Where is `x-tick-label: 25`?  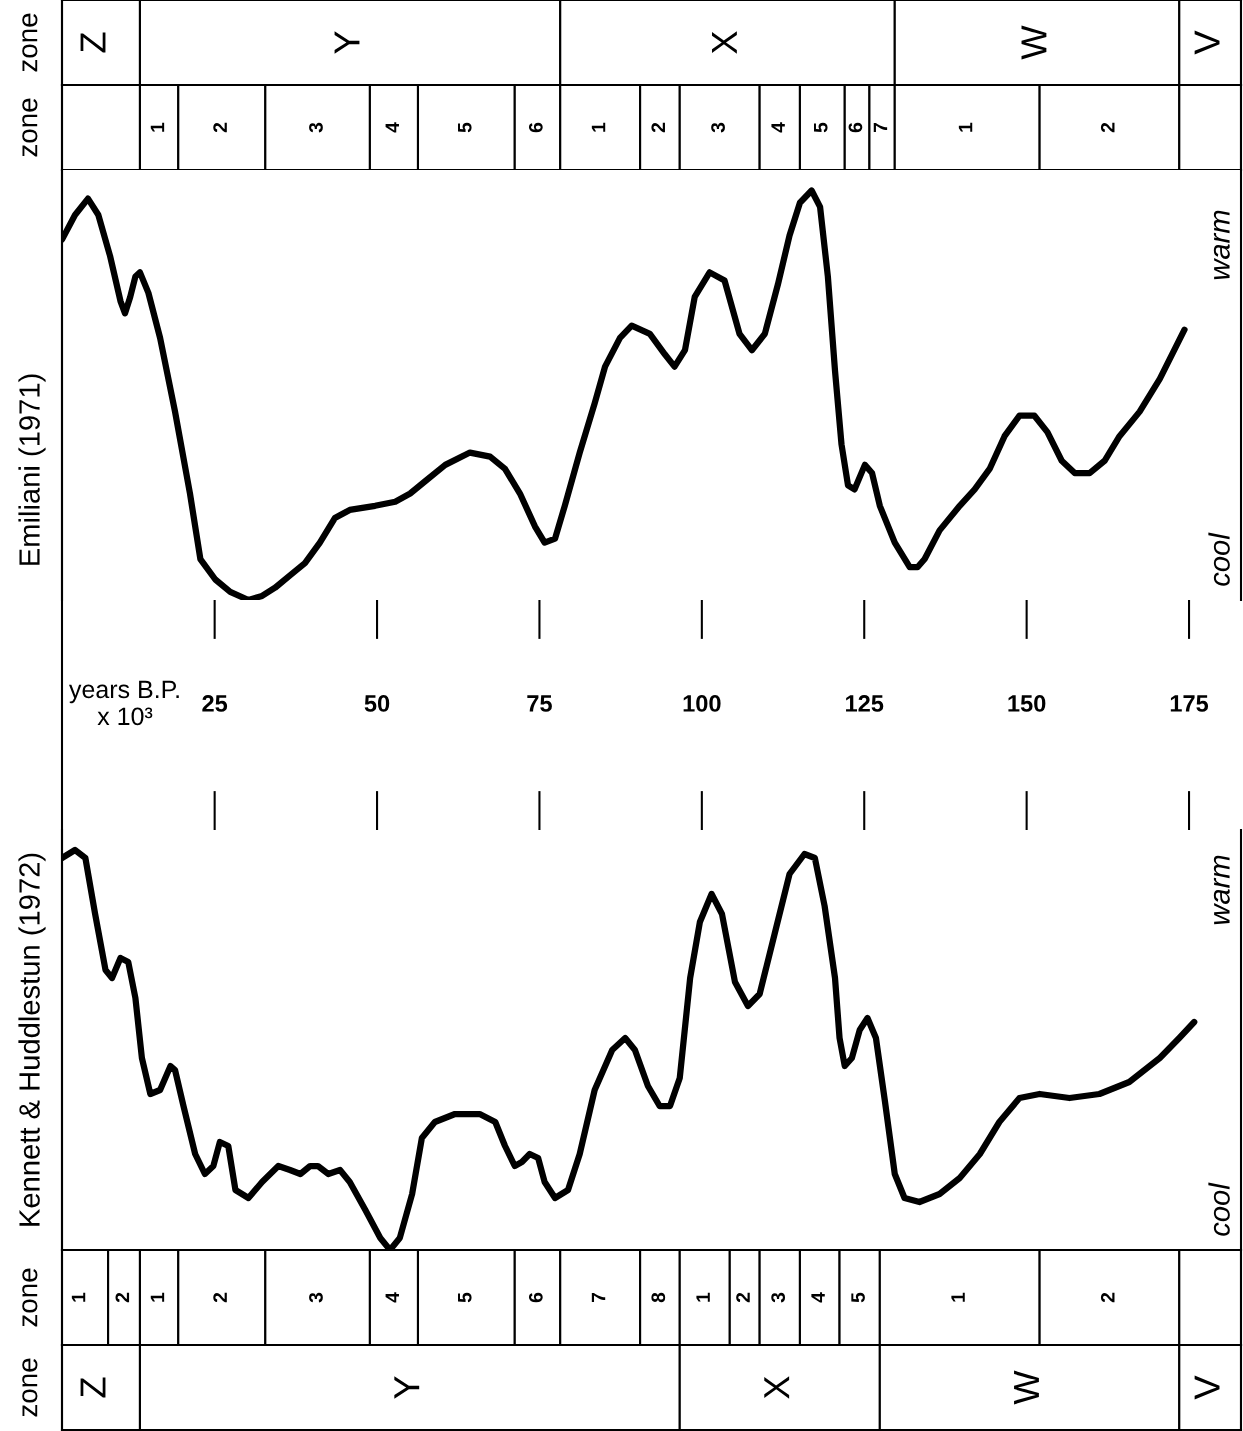
x-tick-label: 25 is located at coordinates (215, 703).